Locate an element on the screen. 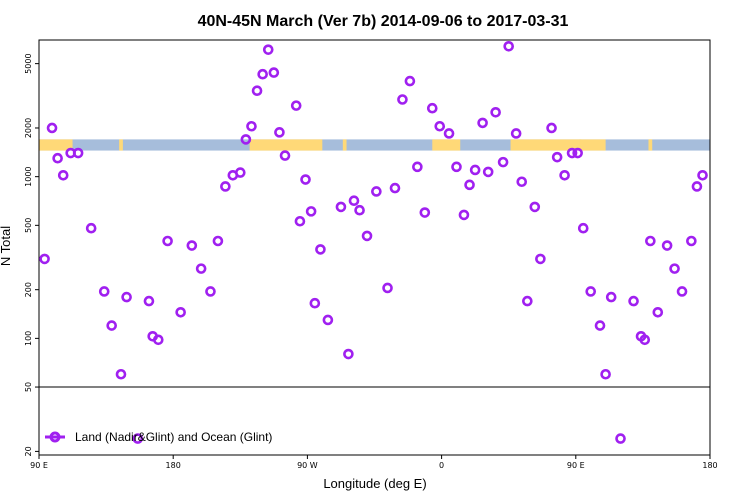 The width and height of the screenshot is (750, 500). x-tick-label: 0 is located at coordinates (441, 465).